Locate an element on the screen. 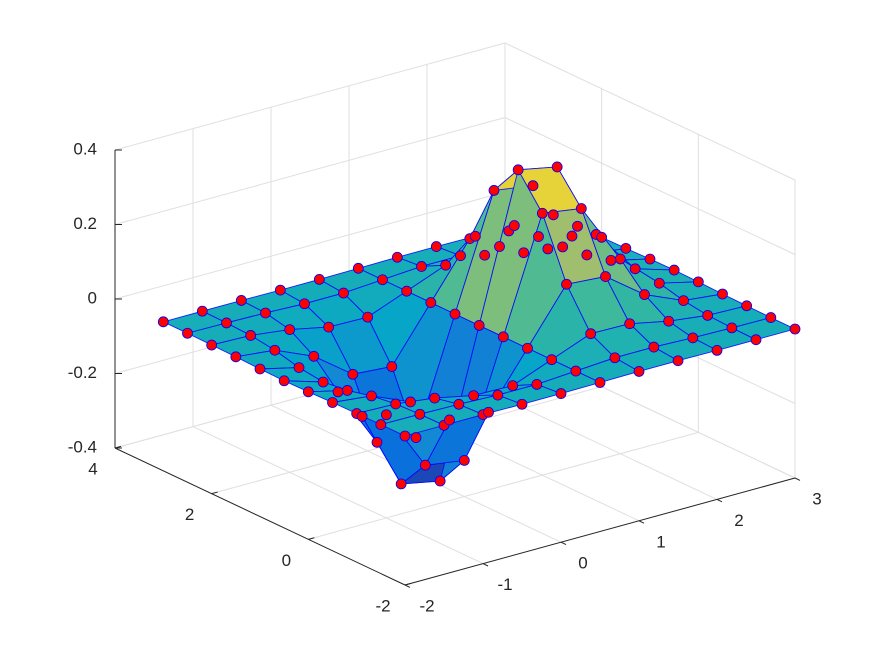 The width and height of the screenshot is (875, 656). x-tick-label: 3 is located at coordinates (816, 498).